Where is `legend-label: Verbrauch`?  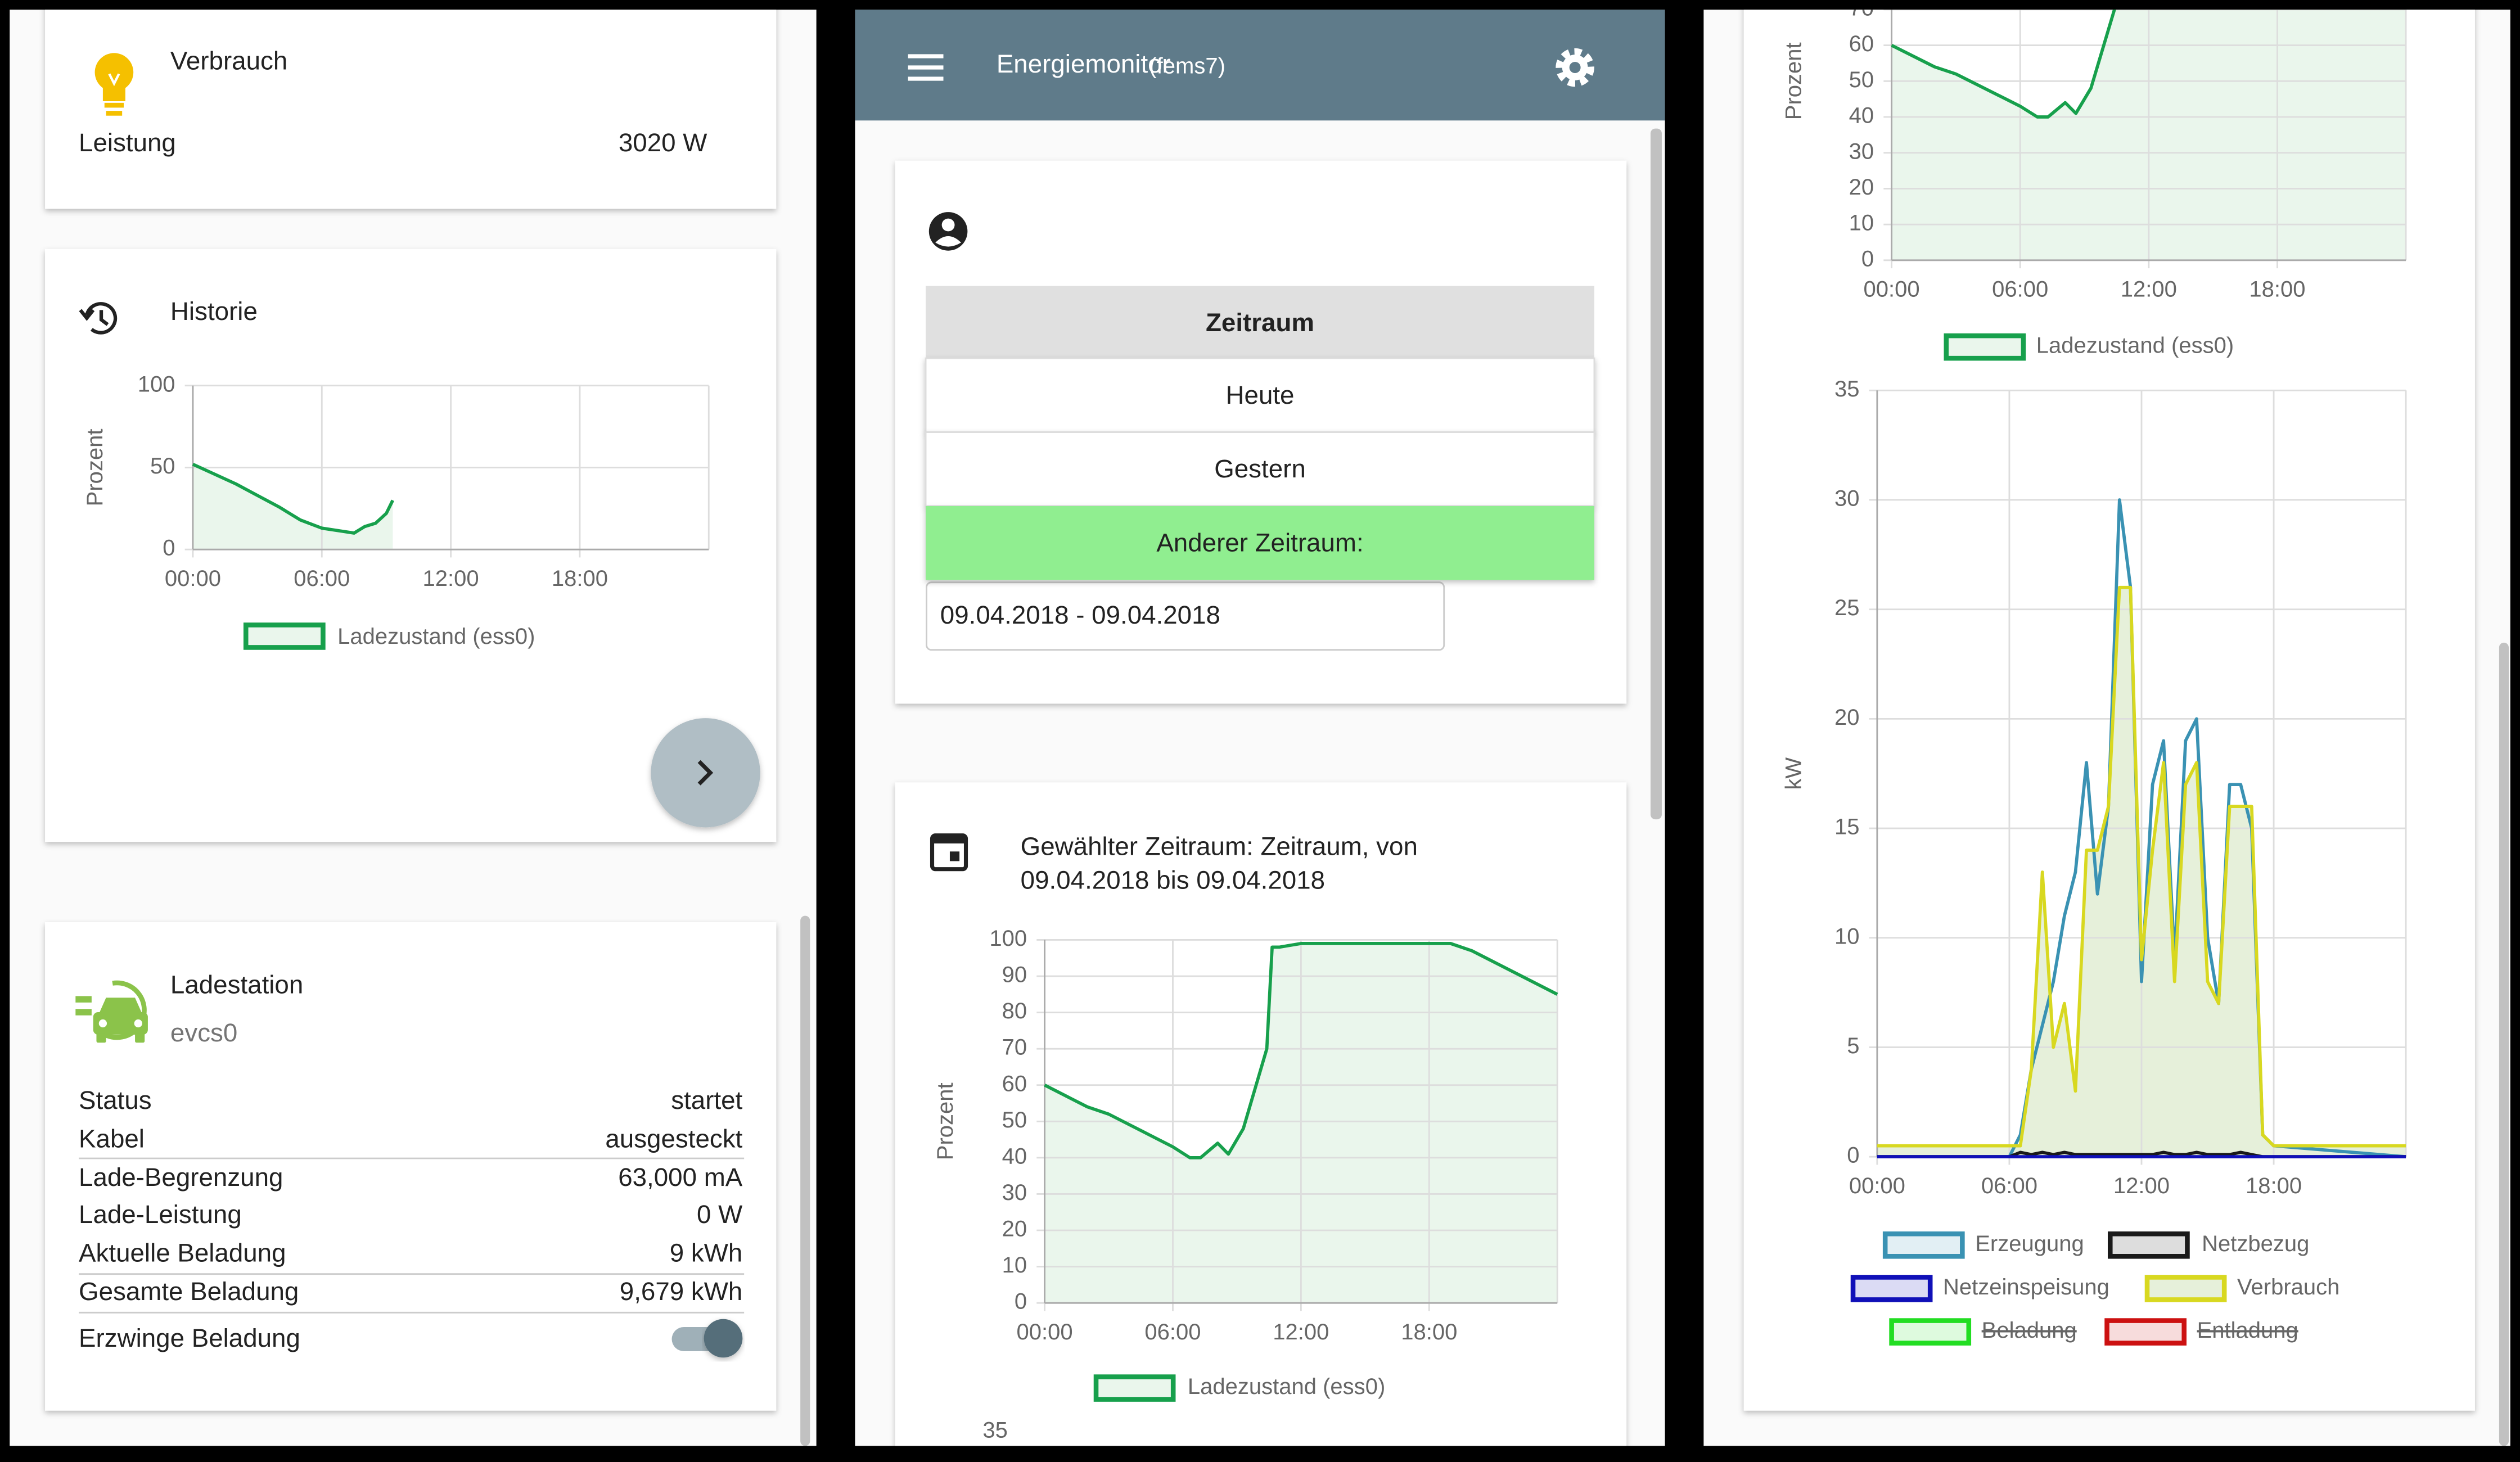 legend-label: Verbrauch is located at coordinates (2288, 1287).